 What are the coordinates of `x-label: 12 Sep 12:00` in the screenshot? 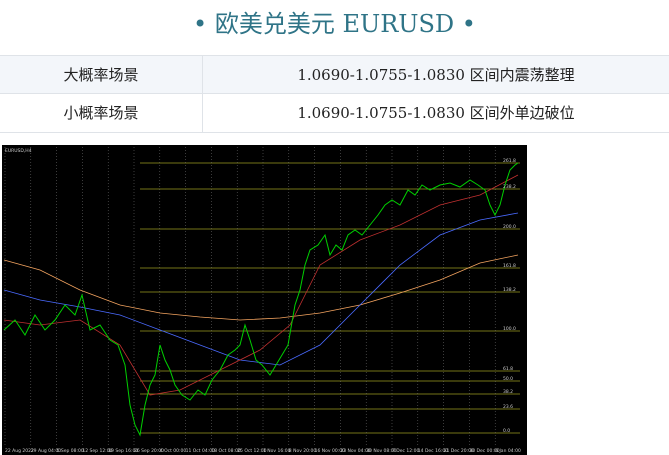 It's located at (97, 451).